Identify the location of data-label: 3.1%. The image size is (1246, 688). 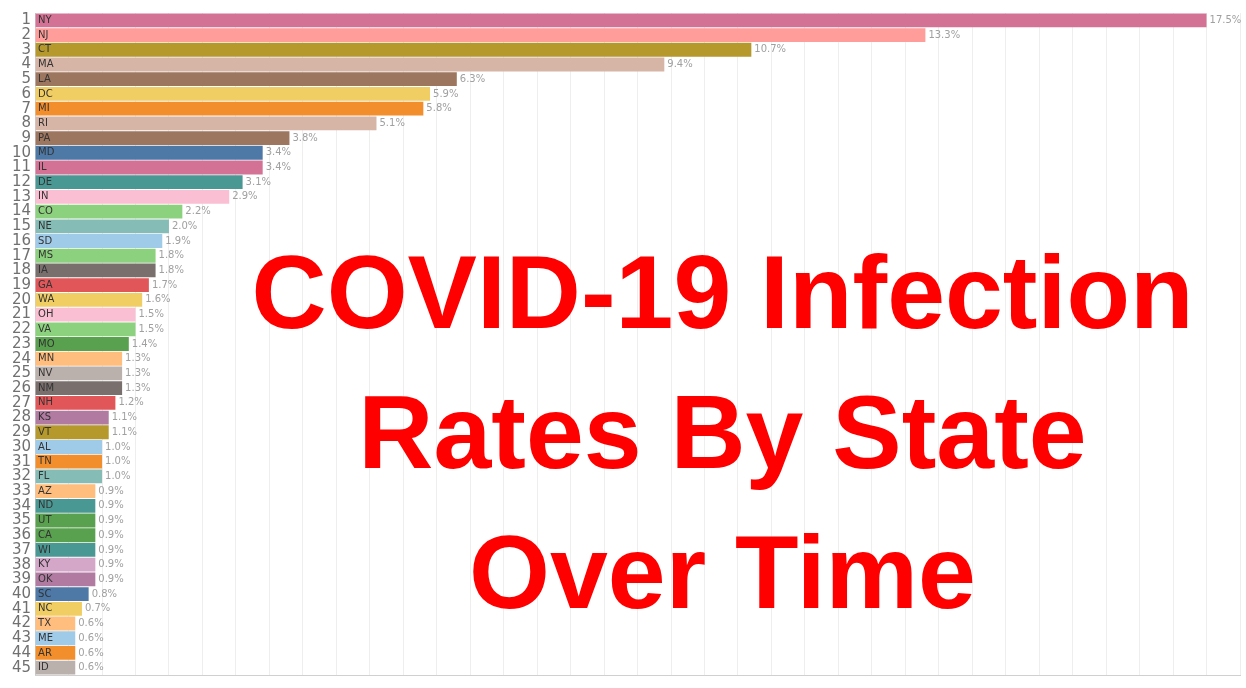
(258, 181).